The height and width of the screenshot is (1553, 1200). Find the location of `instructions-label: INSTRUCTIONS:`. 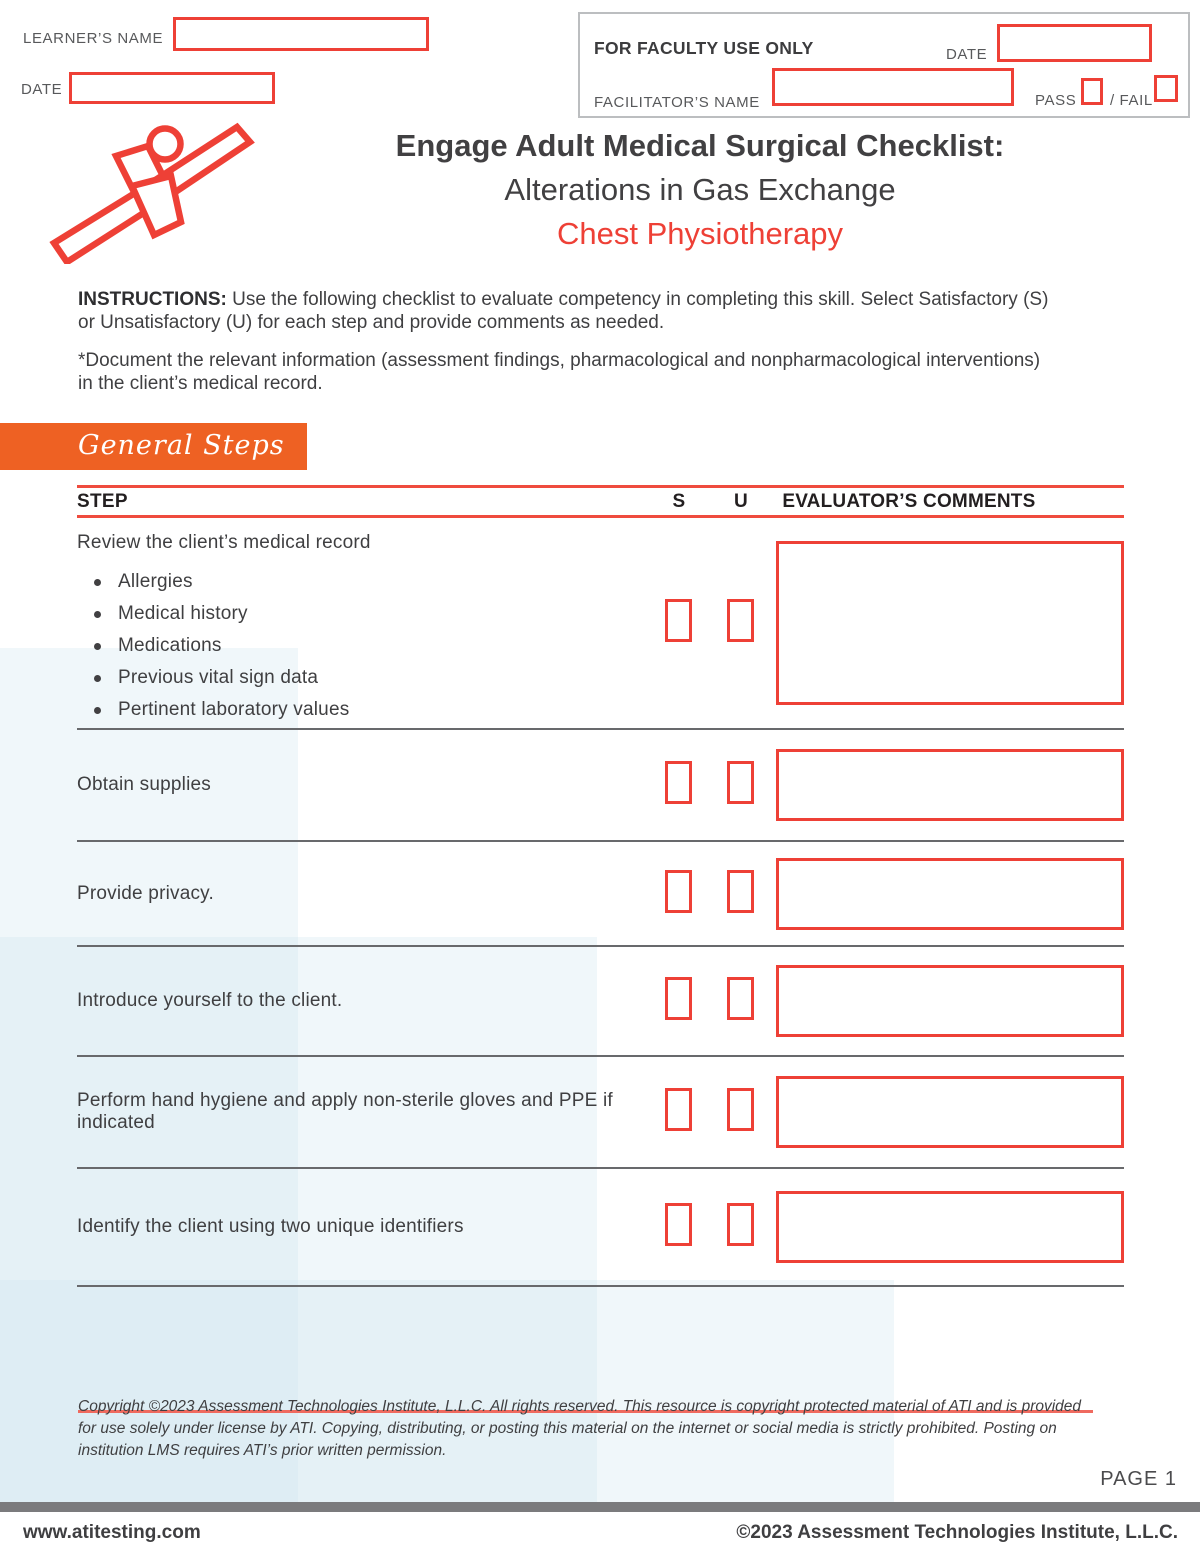

instructions-label: INSTRUCTIONS: is located at coordinates (152, 299).